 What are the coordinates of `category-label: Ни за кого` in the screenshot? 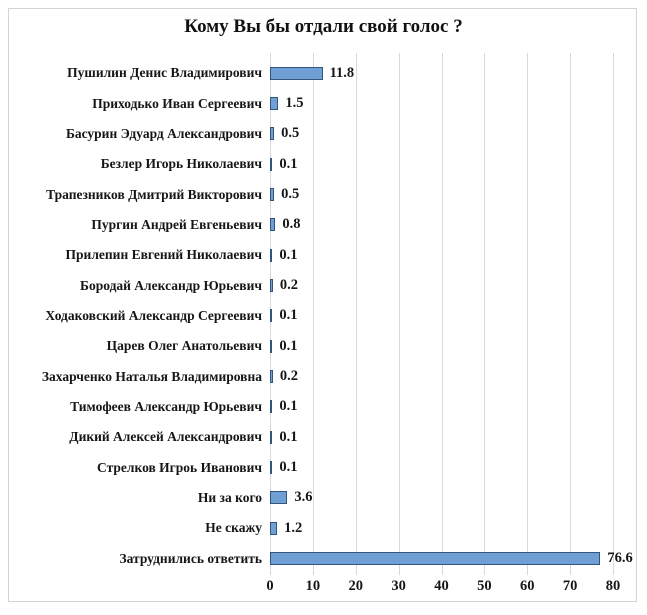 It's located at (229, 497).